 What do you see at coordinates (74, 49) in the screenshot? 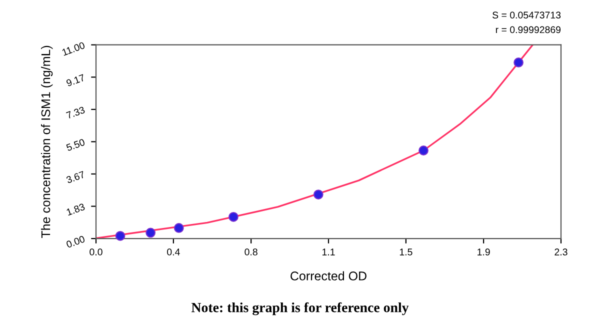
I see `y-tick-label: 11.00` at bounding box center [74, 49].